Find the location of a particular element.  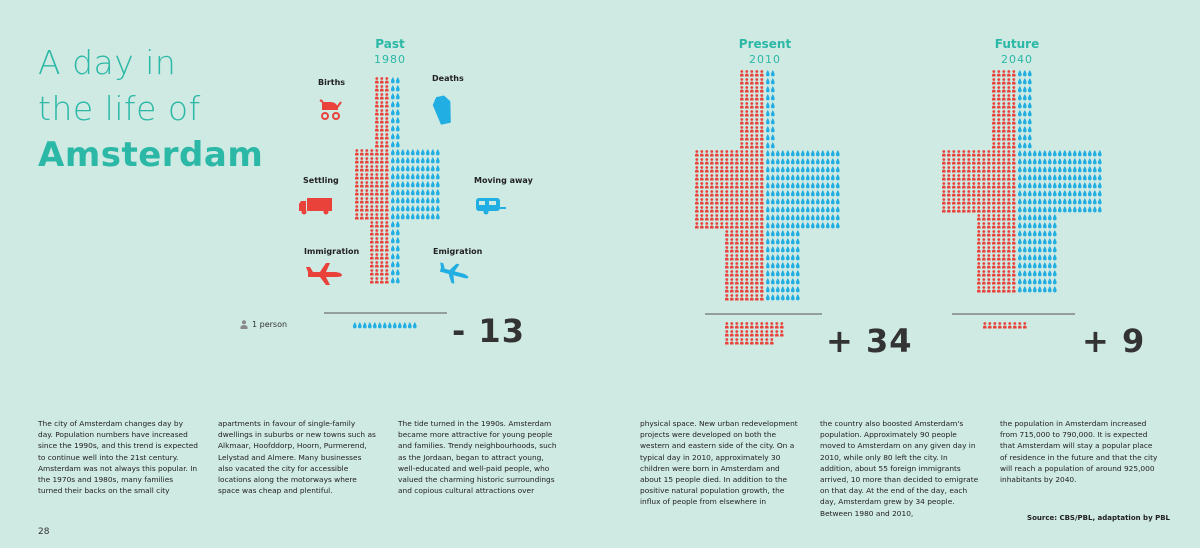

coffin-icon is located at coordinates (441, 110).